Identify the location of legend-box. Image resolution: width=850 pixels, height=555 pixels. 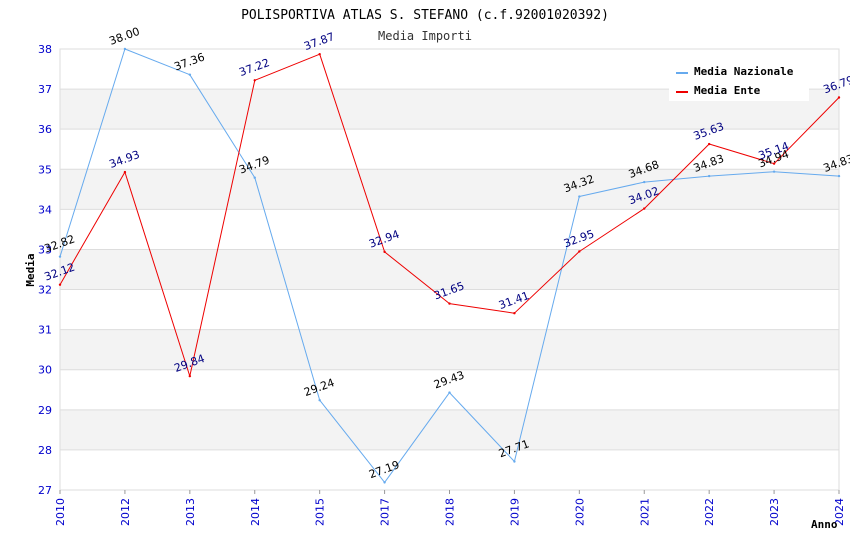
(739, 80).